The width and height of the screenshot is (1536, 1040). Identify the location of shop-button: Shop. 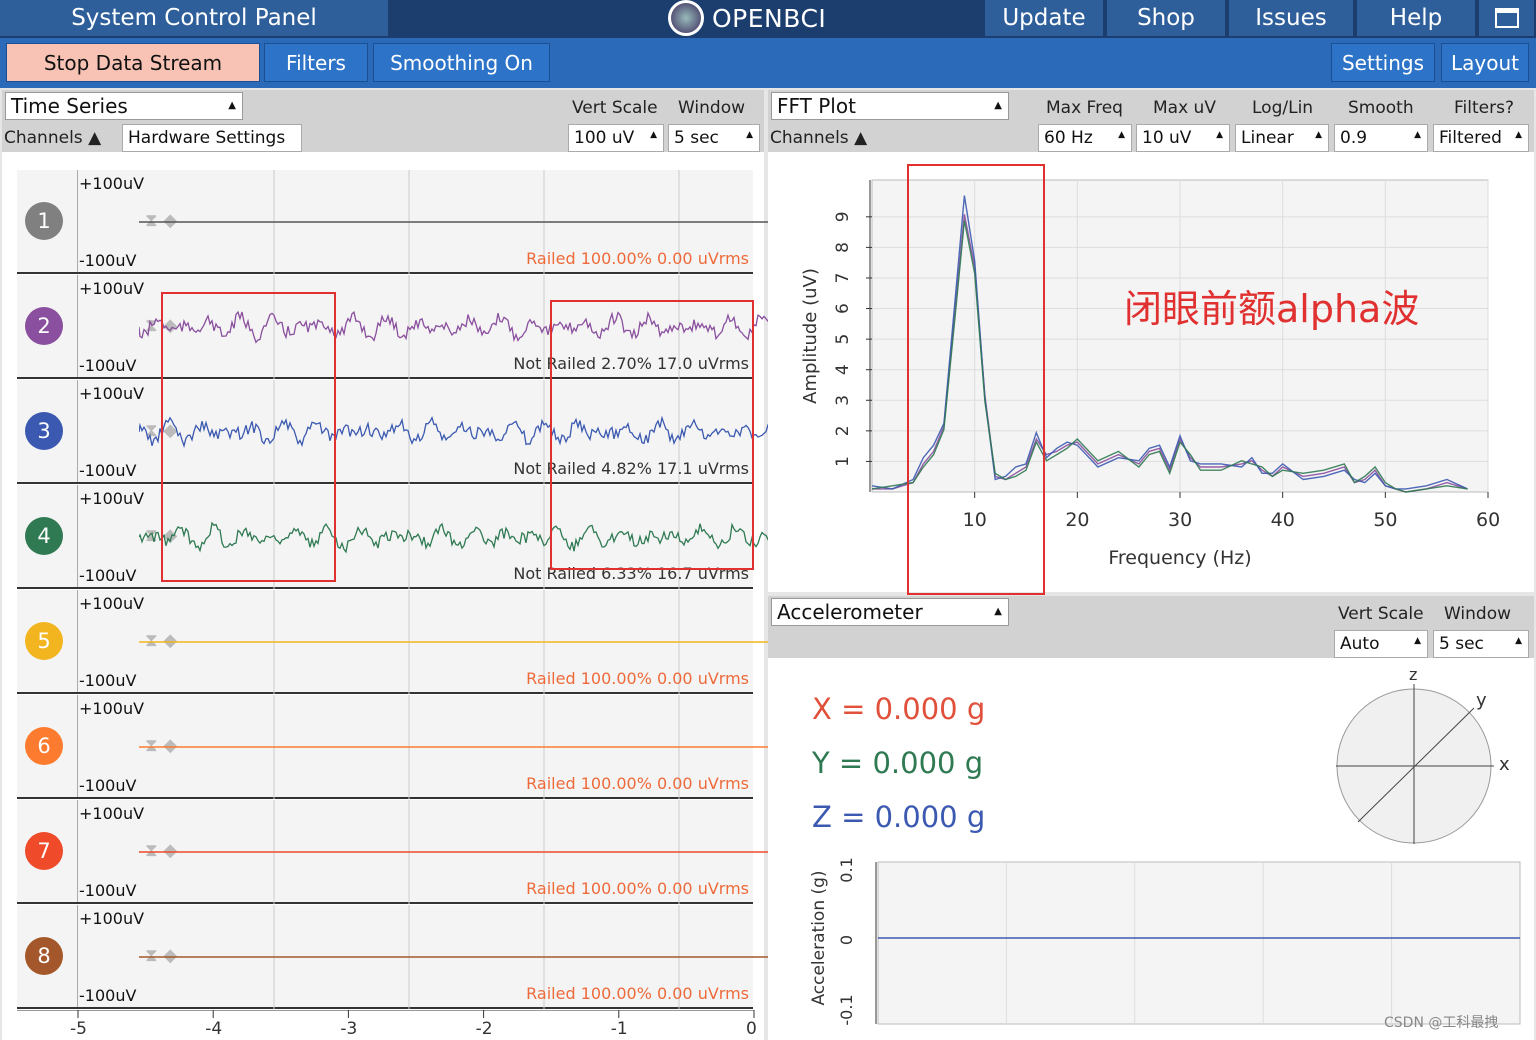
(1167, 18).